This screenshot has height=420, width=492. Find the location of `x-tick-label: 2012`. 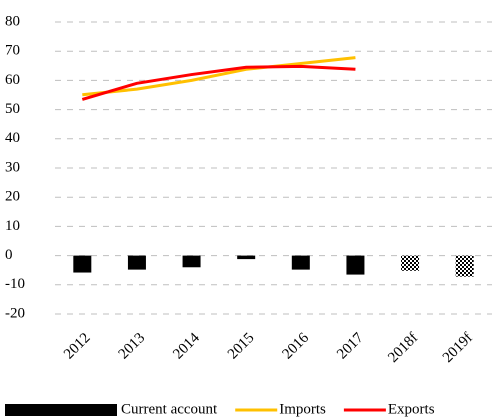

x-tick-label: 2012 is located at coordinates (77, 346).